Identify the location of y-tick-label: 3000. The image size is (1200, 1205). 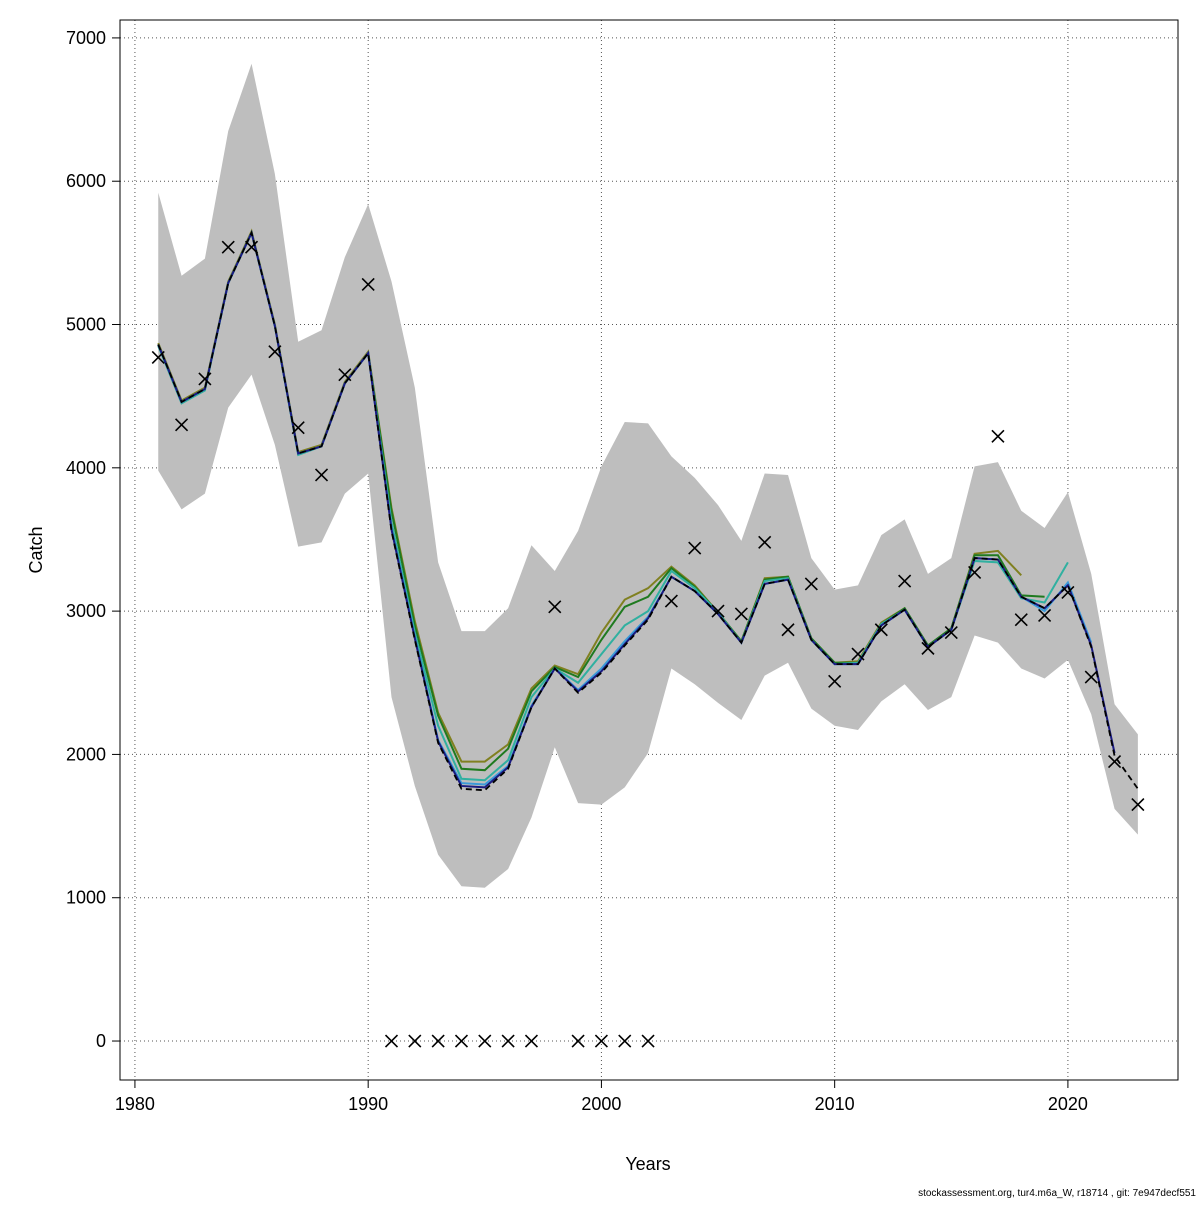
(86, 611).